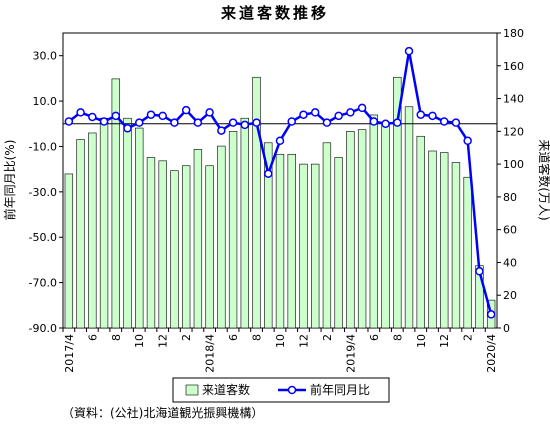  Describe the element at coordinates (513, 66) in the screenshot. I see `y2-tick-label: 160` at that location.